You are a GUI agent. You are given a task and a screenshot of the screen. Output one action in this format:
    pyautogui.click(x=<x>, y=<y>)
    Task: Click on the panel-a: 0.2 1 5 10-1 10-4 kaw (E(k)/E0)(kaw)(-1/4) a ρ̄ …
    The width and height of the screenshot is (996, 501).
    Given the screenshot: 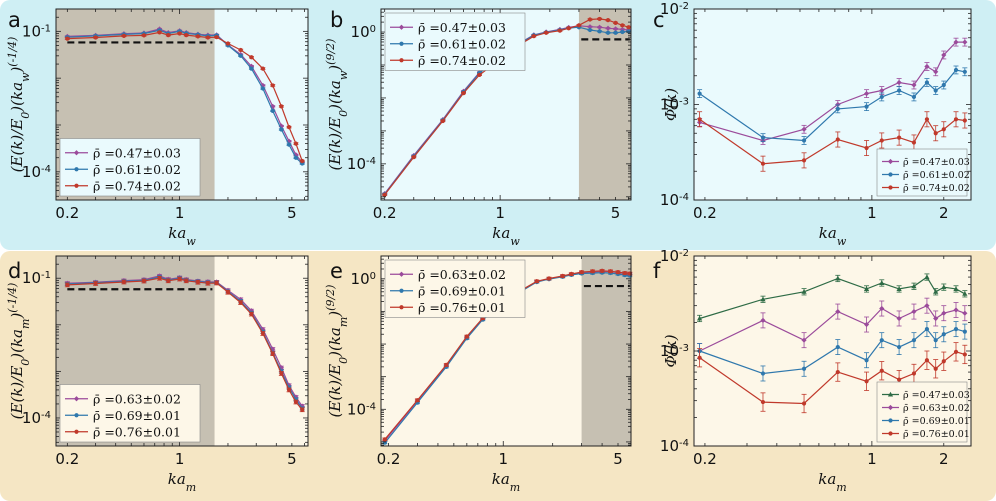 What is the action you would take?
    pyautogui.click(x=157, y=128)
    